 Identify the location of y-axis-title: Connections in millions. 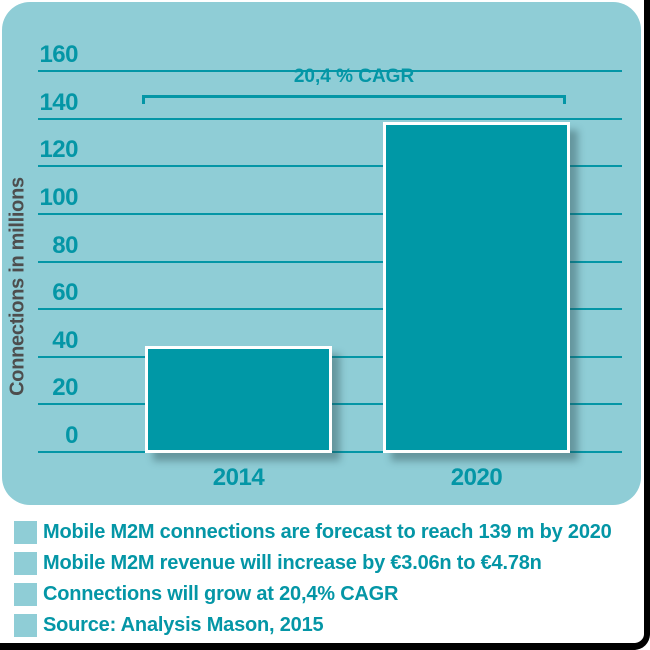
(17, 286).